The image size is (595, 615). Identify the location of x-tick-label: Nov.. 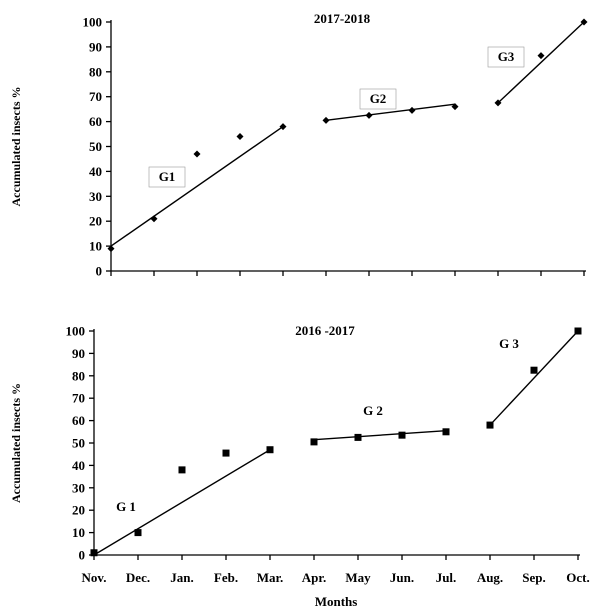
(94, 577).